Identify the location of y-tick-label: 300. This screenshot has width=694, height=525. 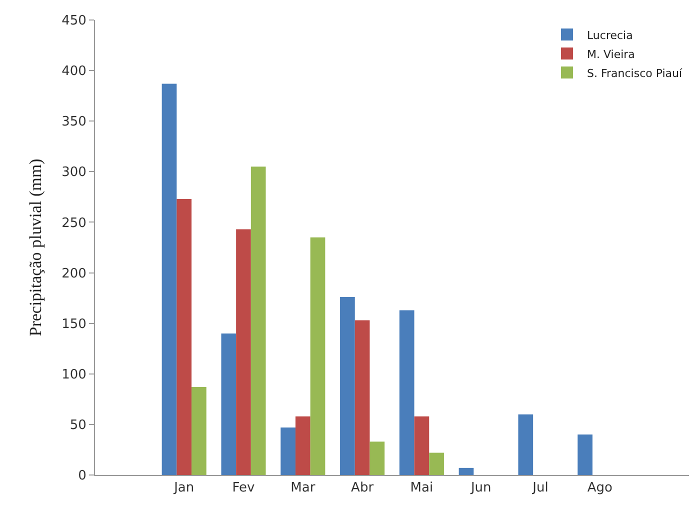
(74, 172).